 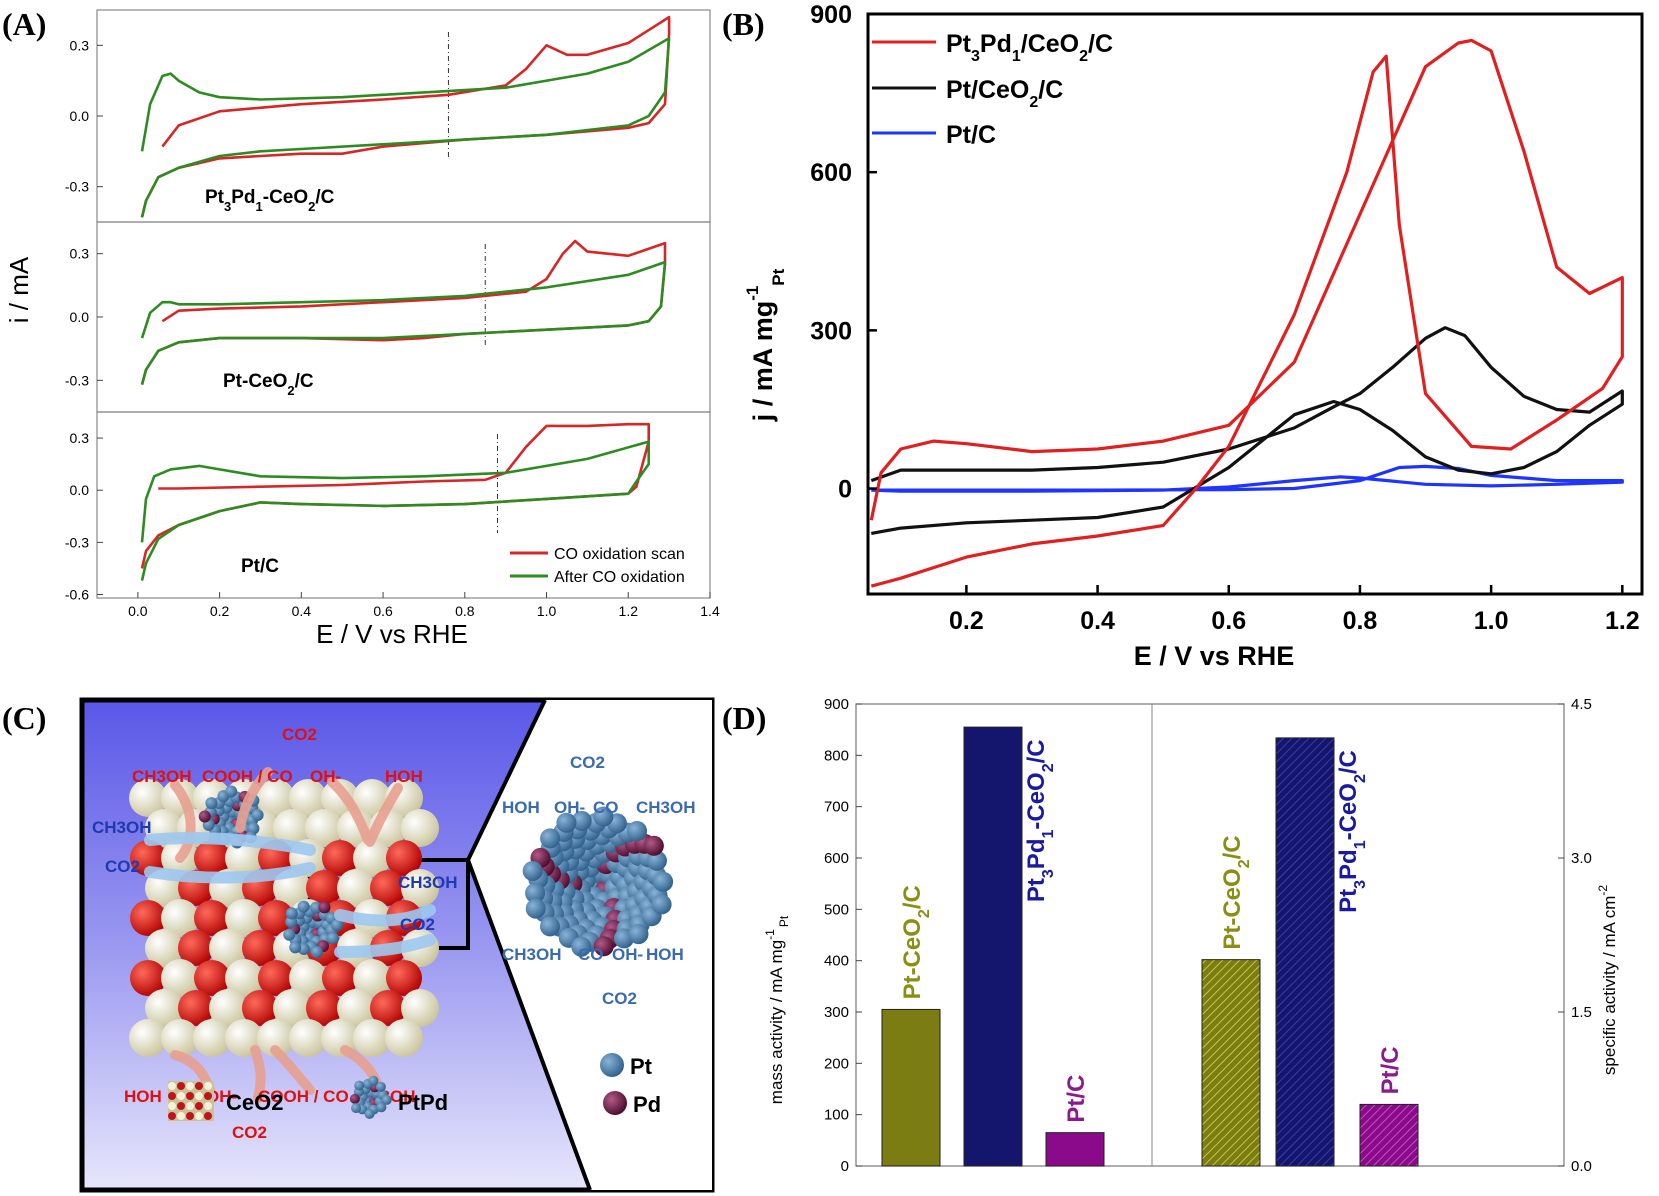 I want to click on flow-arrows, so click(x=290, y=895).